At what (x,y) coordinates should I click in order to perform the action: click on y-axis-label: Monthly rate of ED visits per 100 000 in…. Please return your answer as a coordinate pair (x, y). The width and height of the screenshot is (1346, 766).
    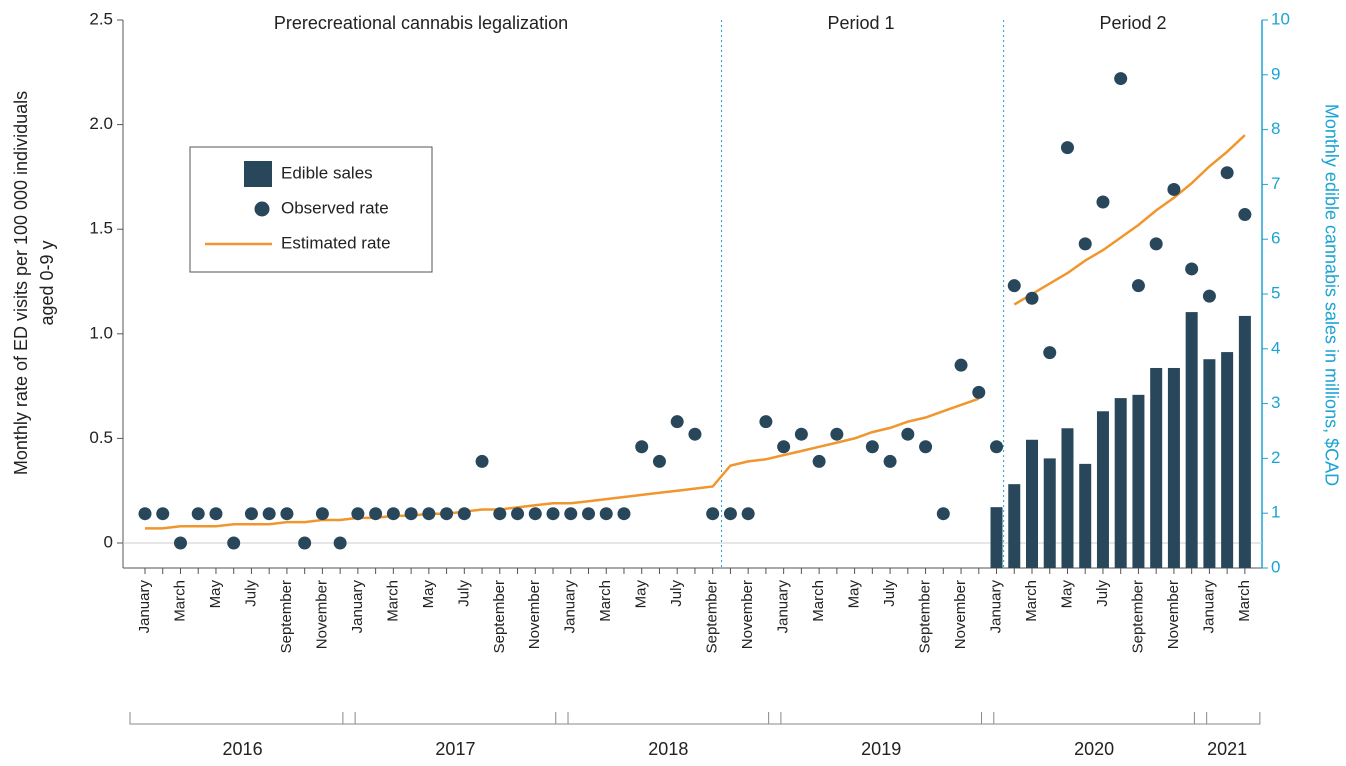
    Looking at the image, I should click on (21, 283).